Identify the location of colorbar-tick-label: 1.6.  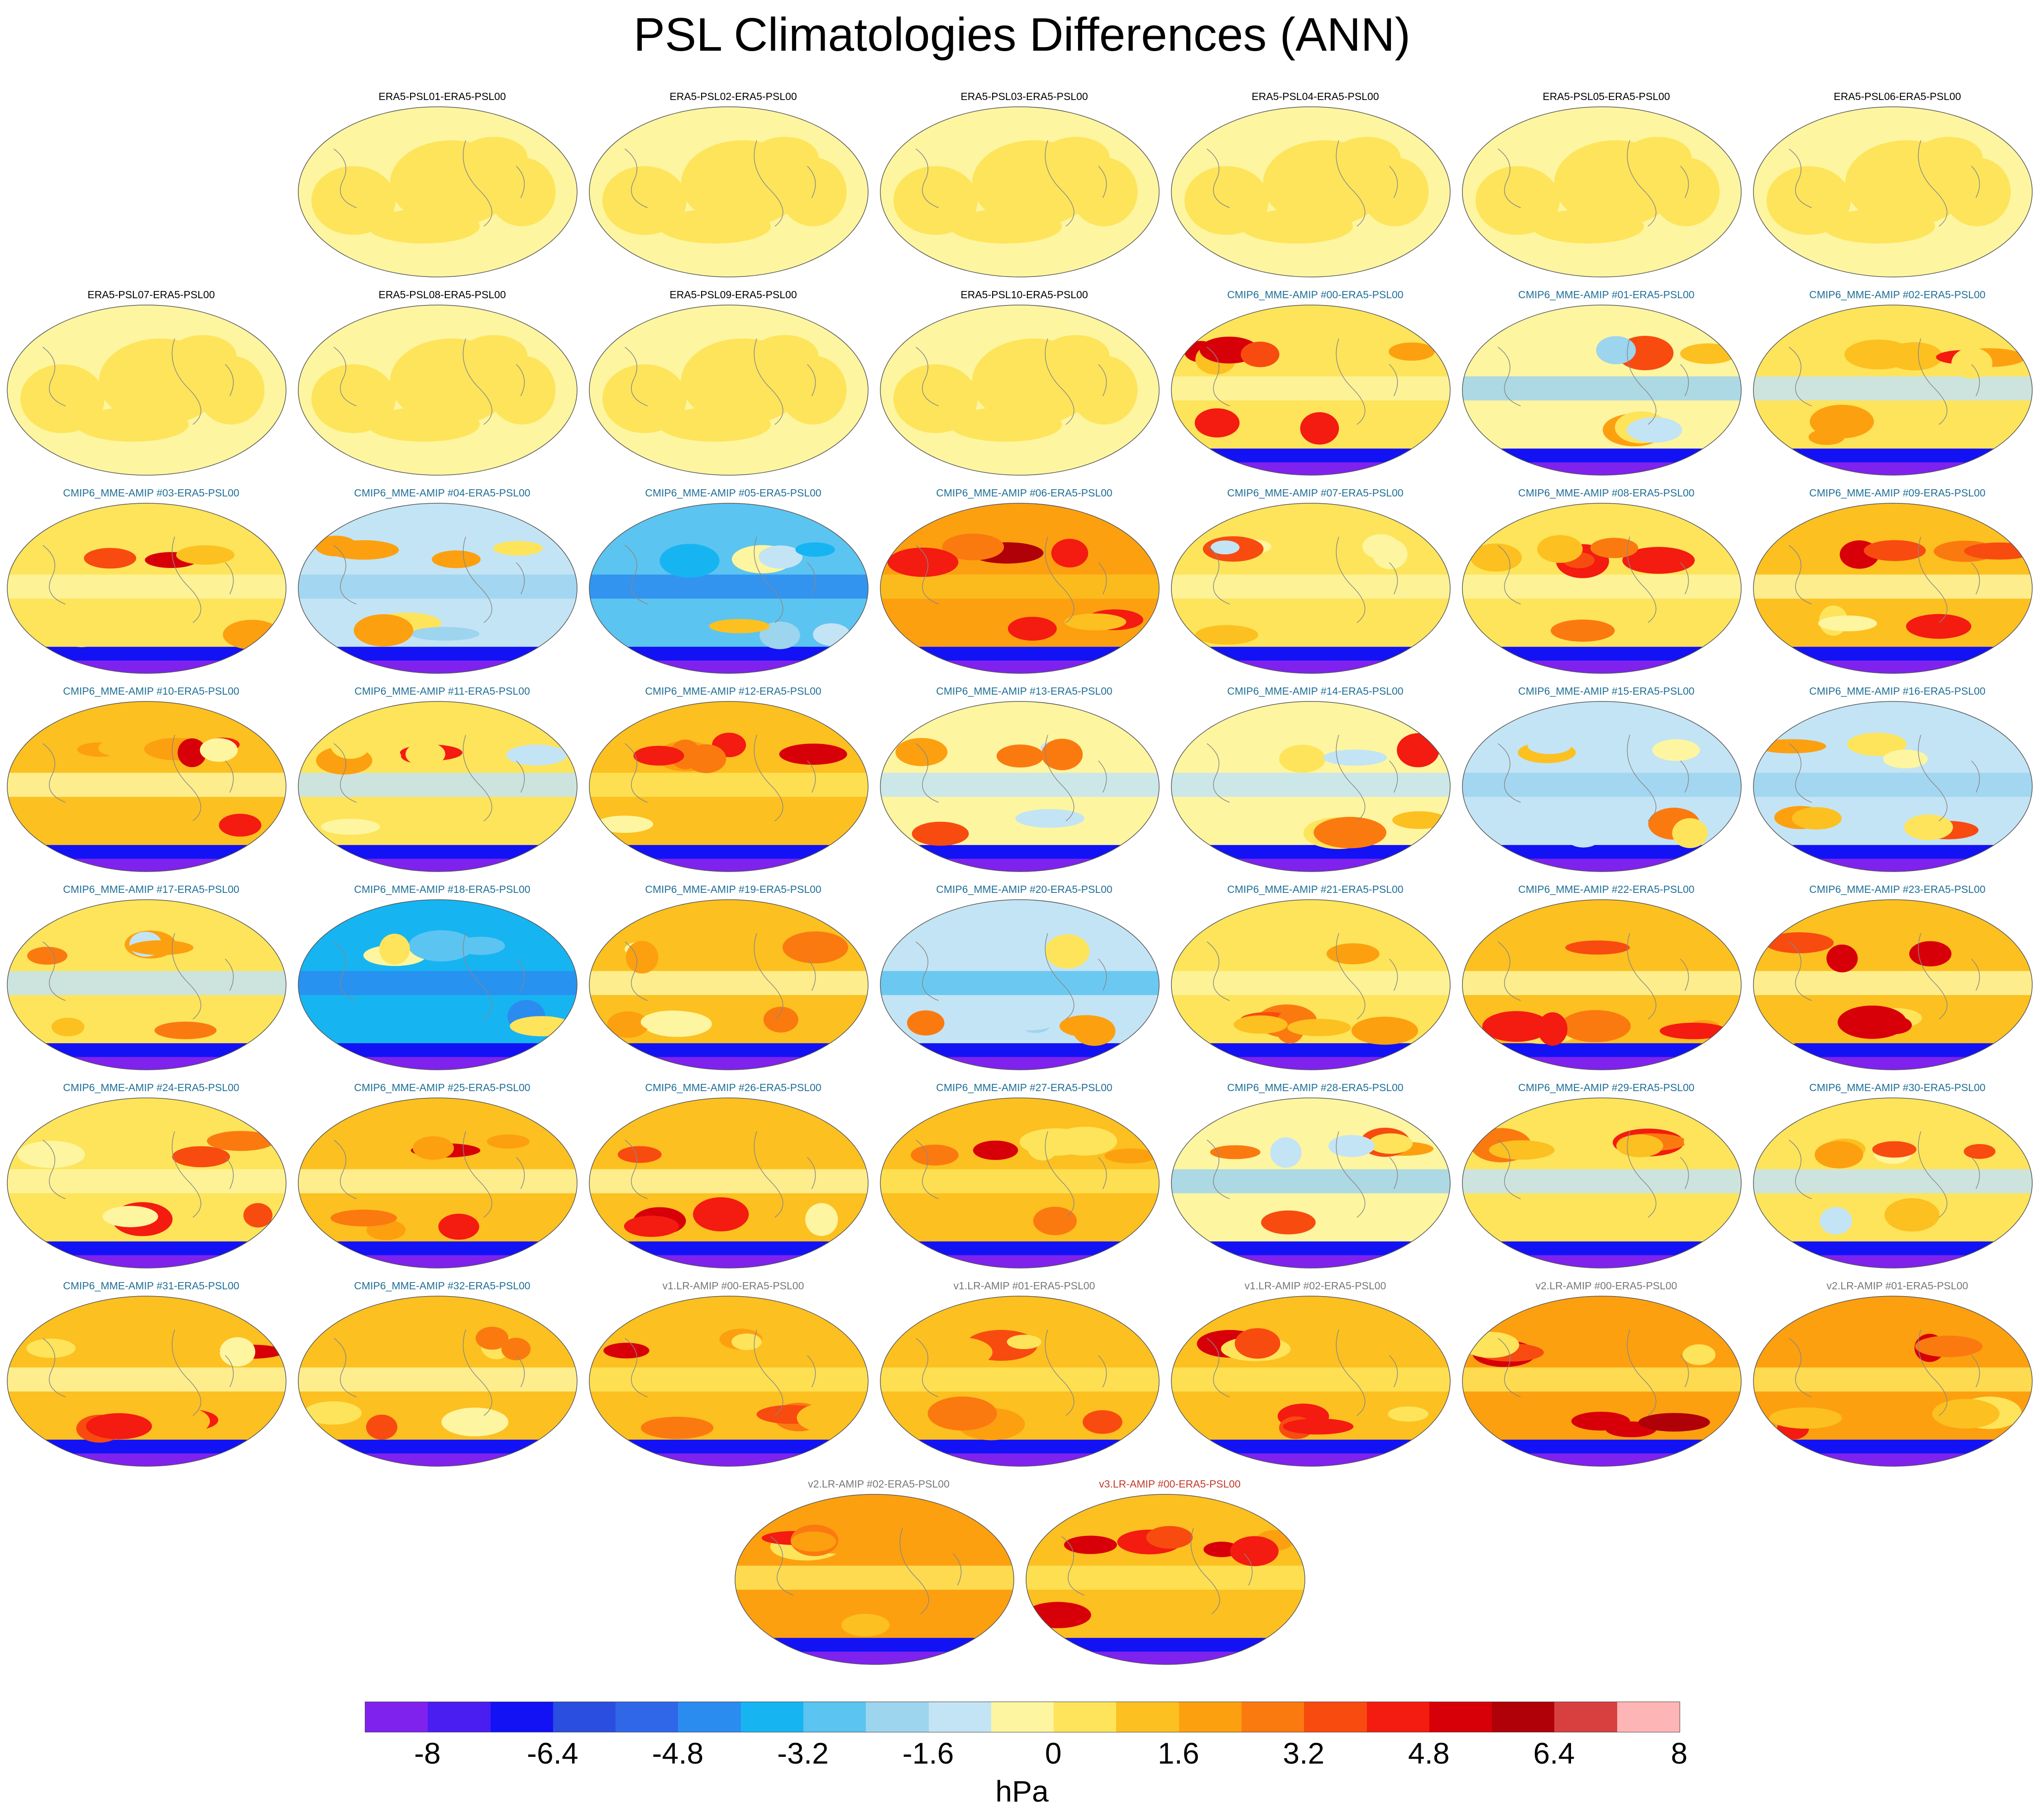
(1178, 1753).